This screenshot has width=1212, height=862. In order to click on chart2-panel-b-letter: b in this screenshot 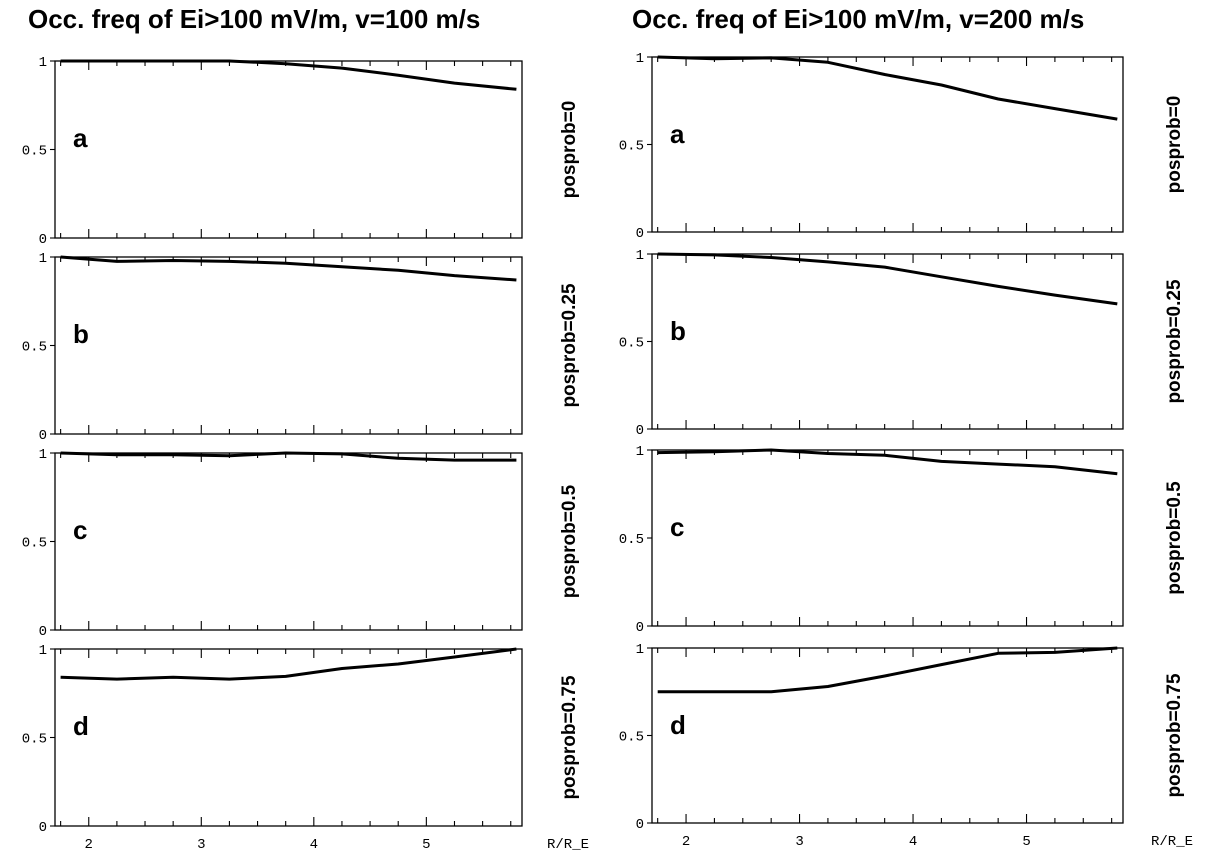, I will do `click(678, 331)`.